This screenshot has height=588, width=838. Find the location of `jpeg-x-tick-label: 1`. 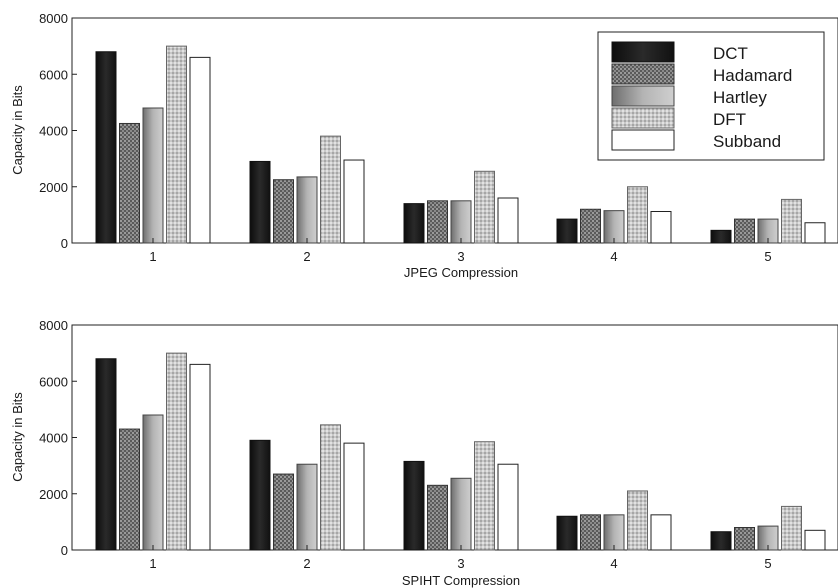

jpeg-x-tick-label: 1 is located at coordinates (152, 256).